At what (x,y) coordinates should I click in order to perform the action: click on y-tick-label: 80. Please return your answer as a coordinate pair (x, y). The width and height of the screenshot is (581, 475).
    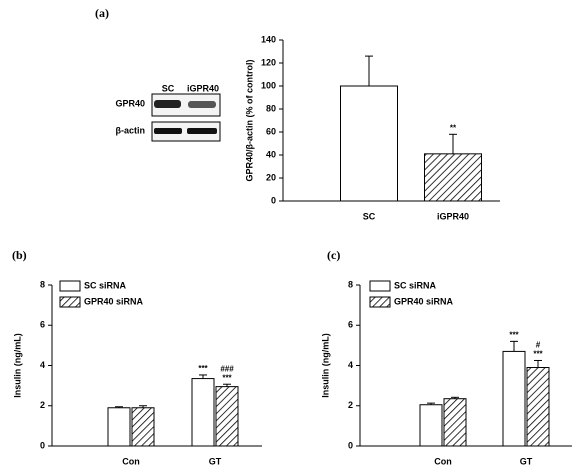
    Looking at the image, I should click on (271, 108).